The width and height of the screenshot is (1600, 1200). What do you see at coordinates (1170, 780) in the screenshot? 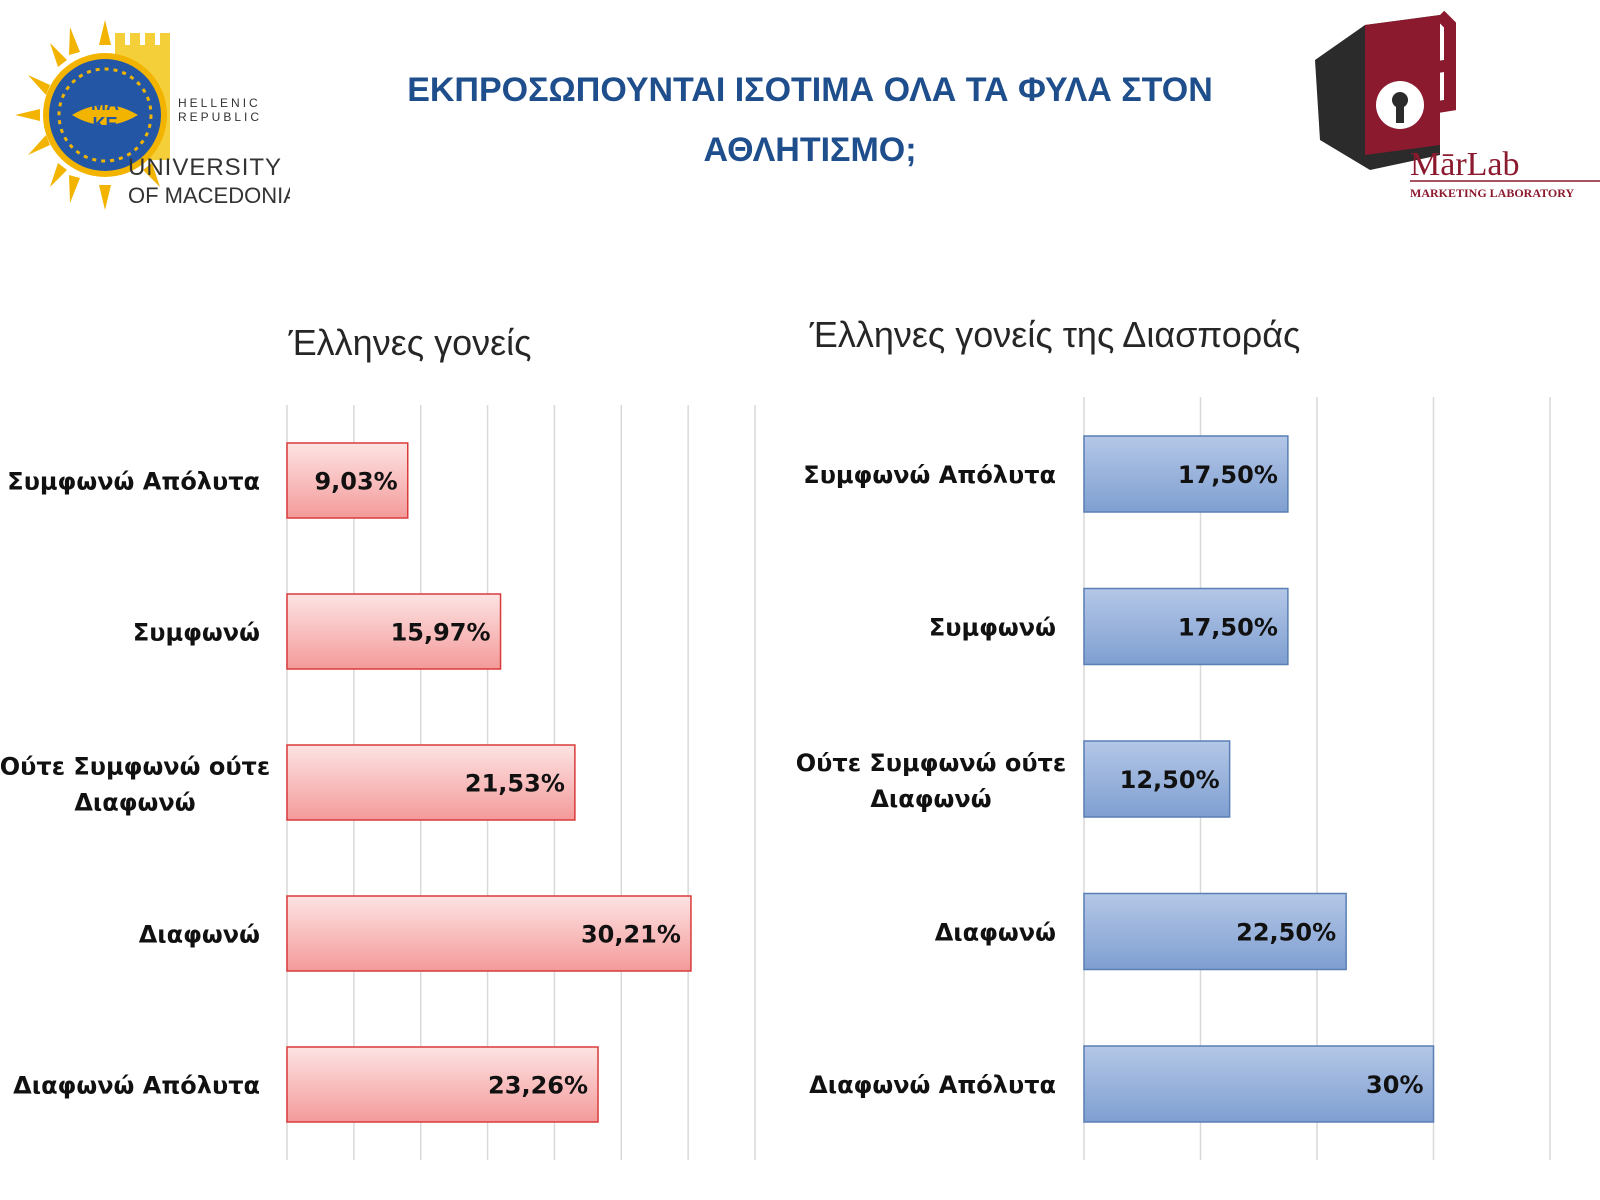
I see `data-label: 12,50%` at bounding box center [1170, 780].